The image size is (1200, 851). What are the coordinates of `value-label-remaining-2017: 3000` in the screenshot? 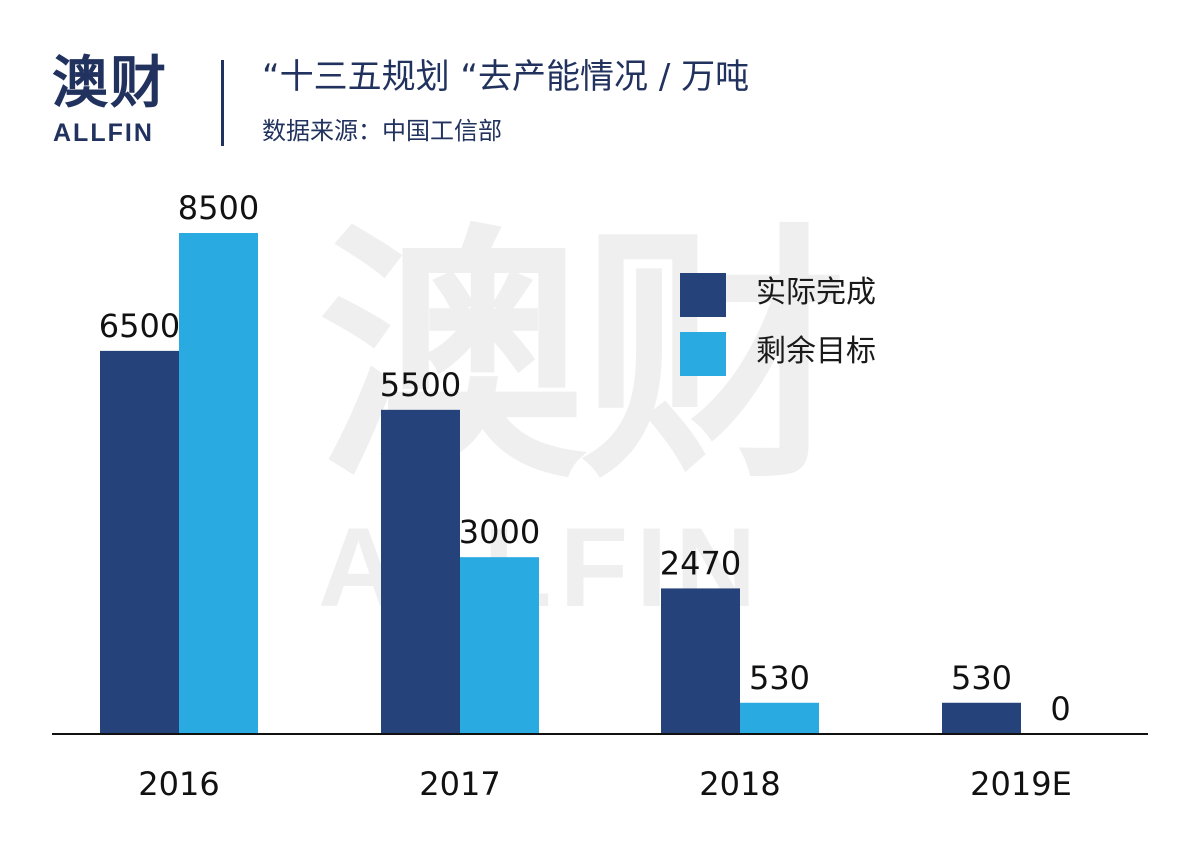 It's located at (499, 532).